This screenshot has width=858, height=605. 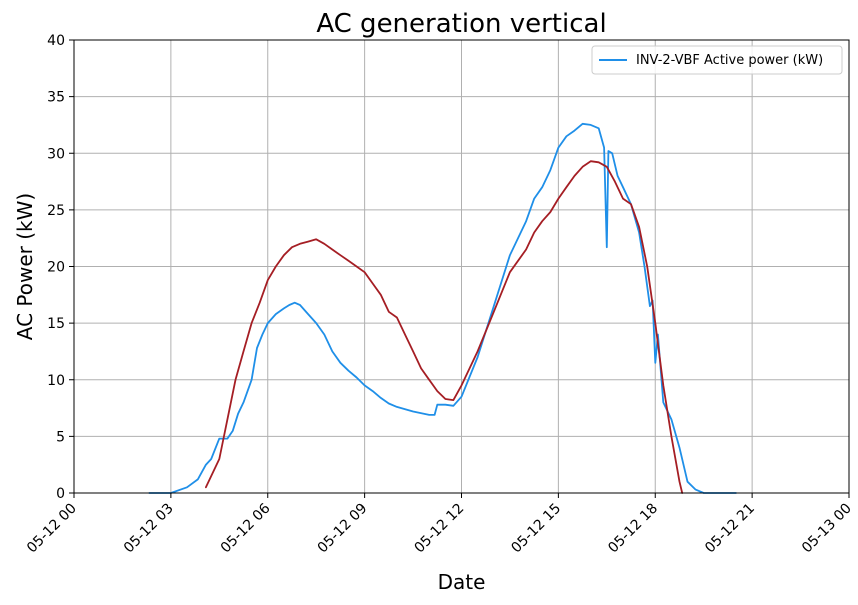 What do you see at coordinates (56, 211) in the screenshot?
I see `y-tick-label: 25` at bounding box center [56, 211].